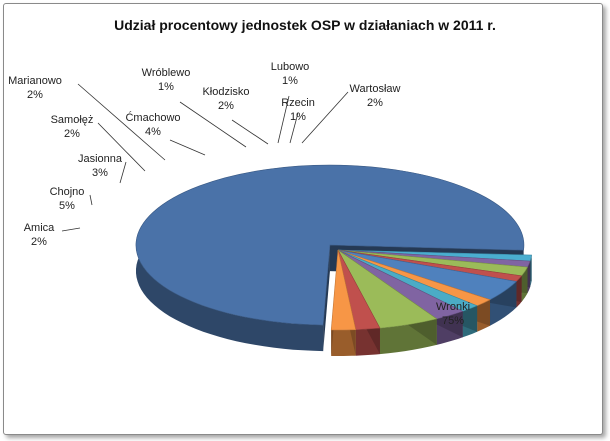  Describe the element at coordinates (250, 132) in the screenshot. I see `leader-line-kłodzisko` at that location.